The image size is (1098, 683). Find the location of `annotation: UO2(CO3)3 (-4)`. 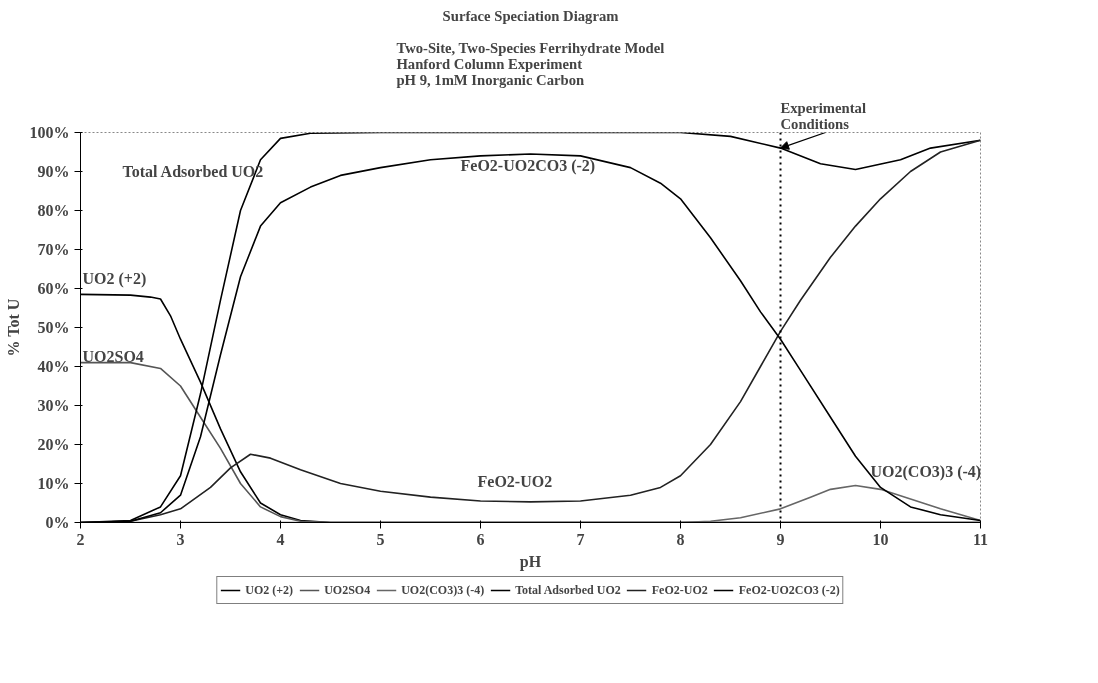

annotation: UO2(CO3)3 (-4) is located at coordinates (926, 471).